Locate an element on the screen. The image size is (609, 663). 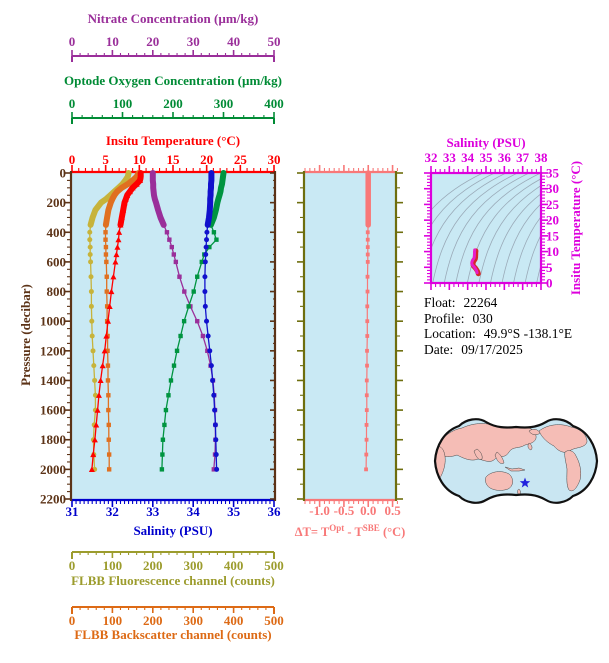
ts-frame is located at coordinates (486, 228).